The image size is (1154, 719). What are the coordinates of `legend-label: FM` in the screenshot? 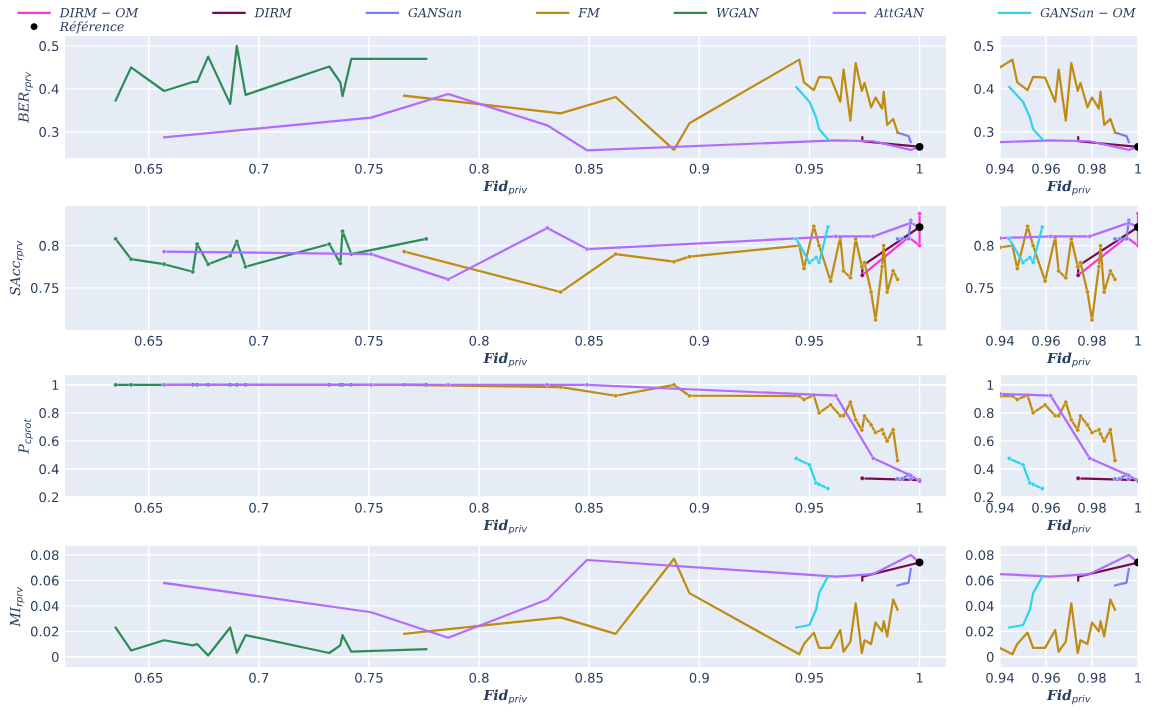 It's located at (589, 13).